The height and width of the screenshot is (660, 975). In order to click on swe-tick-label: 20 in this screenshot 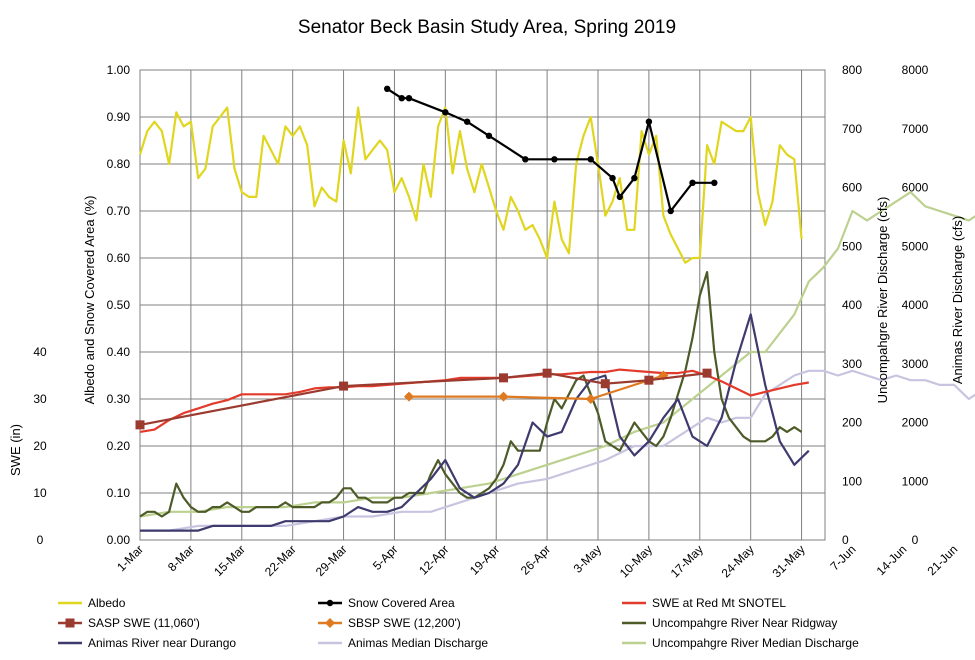, I will do `click(40, 446)`.